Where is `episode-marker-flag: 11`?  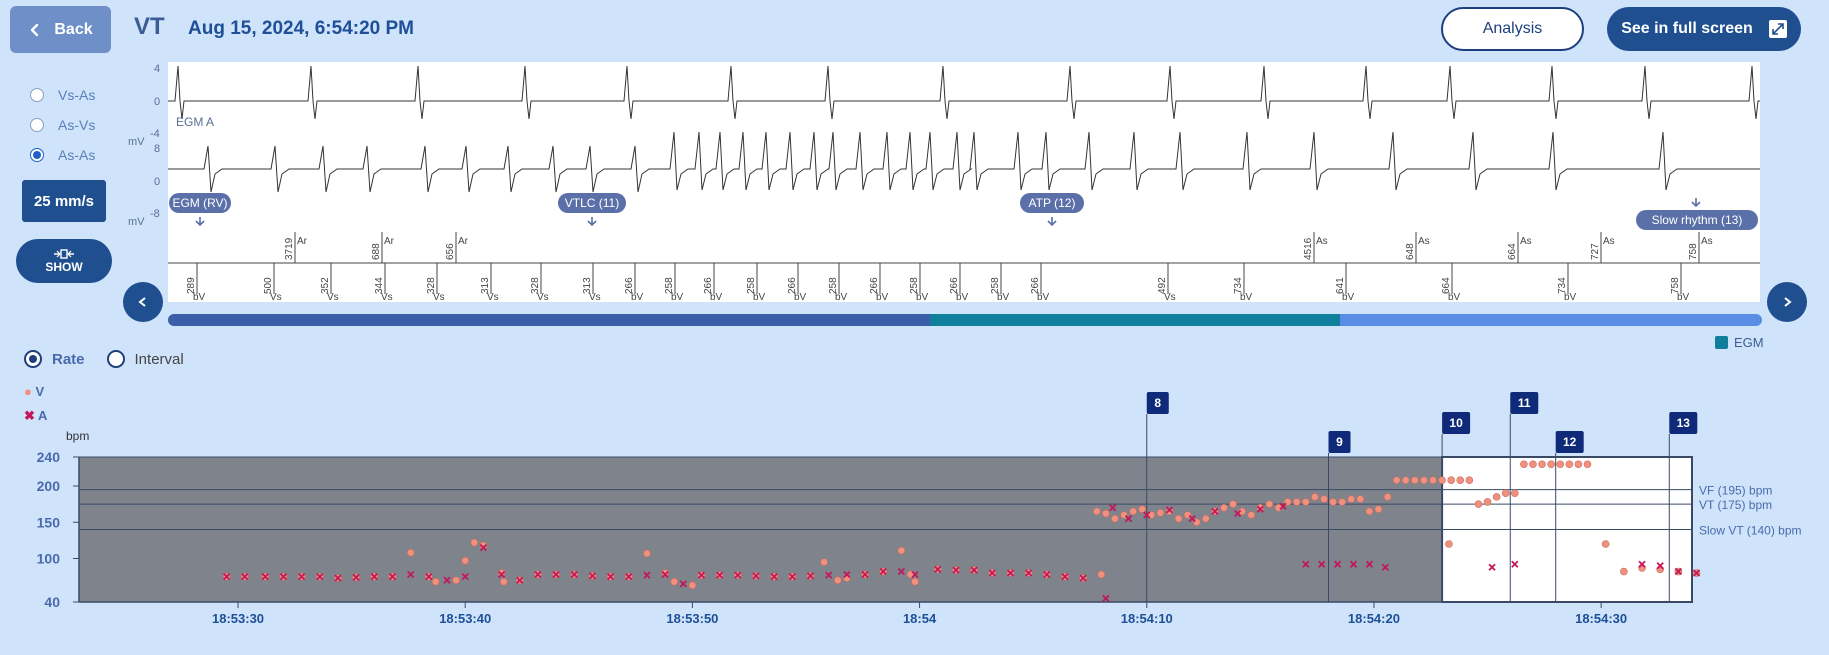
episode-marker-flag: 11 is located at coordinates (1524, 403).